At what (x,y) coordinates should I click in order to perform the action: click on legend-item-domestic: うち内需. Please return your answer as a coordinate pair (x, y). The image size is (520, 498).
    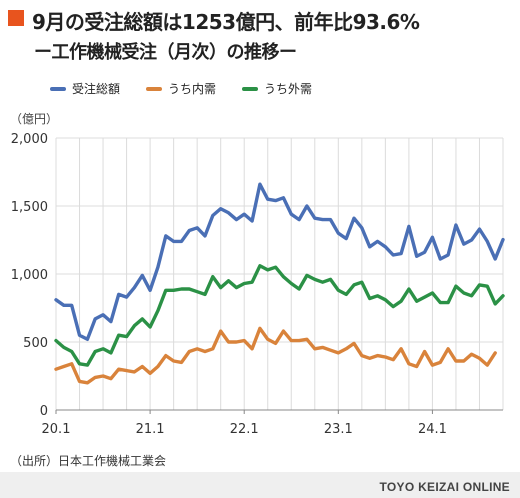
    Looking at the image, I should click on (181, 88).